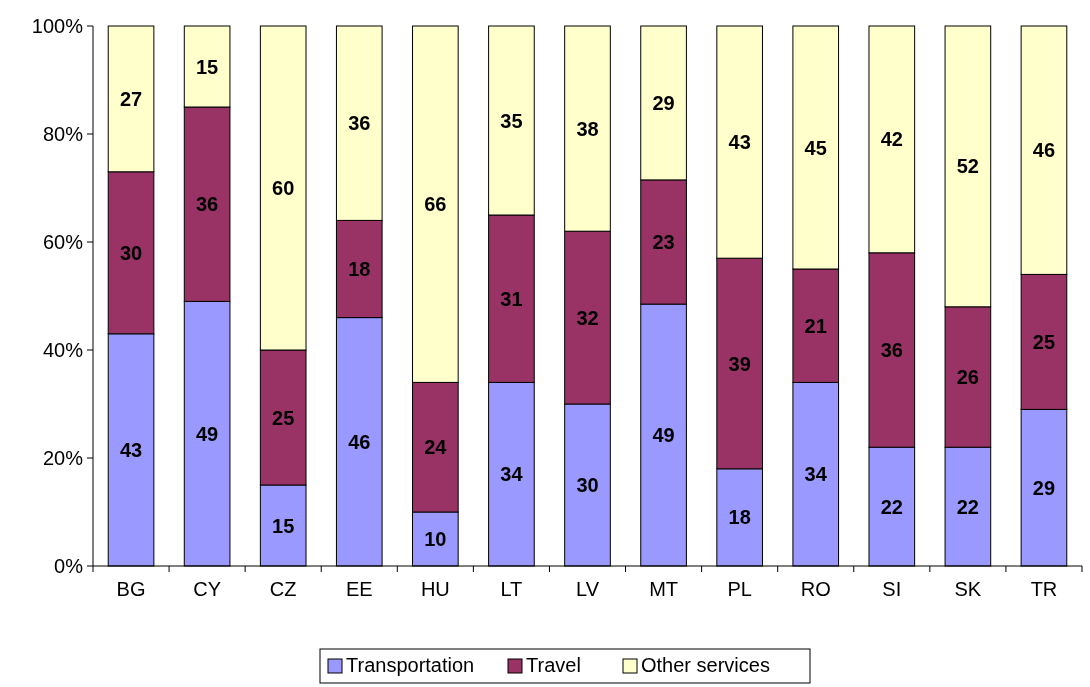  Describe the element at coordinates (63, 134) in the screenshot. I see `y-tick-label: 80%` at that location.